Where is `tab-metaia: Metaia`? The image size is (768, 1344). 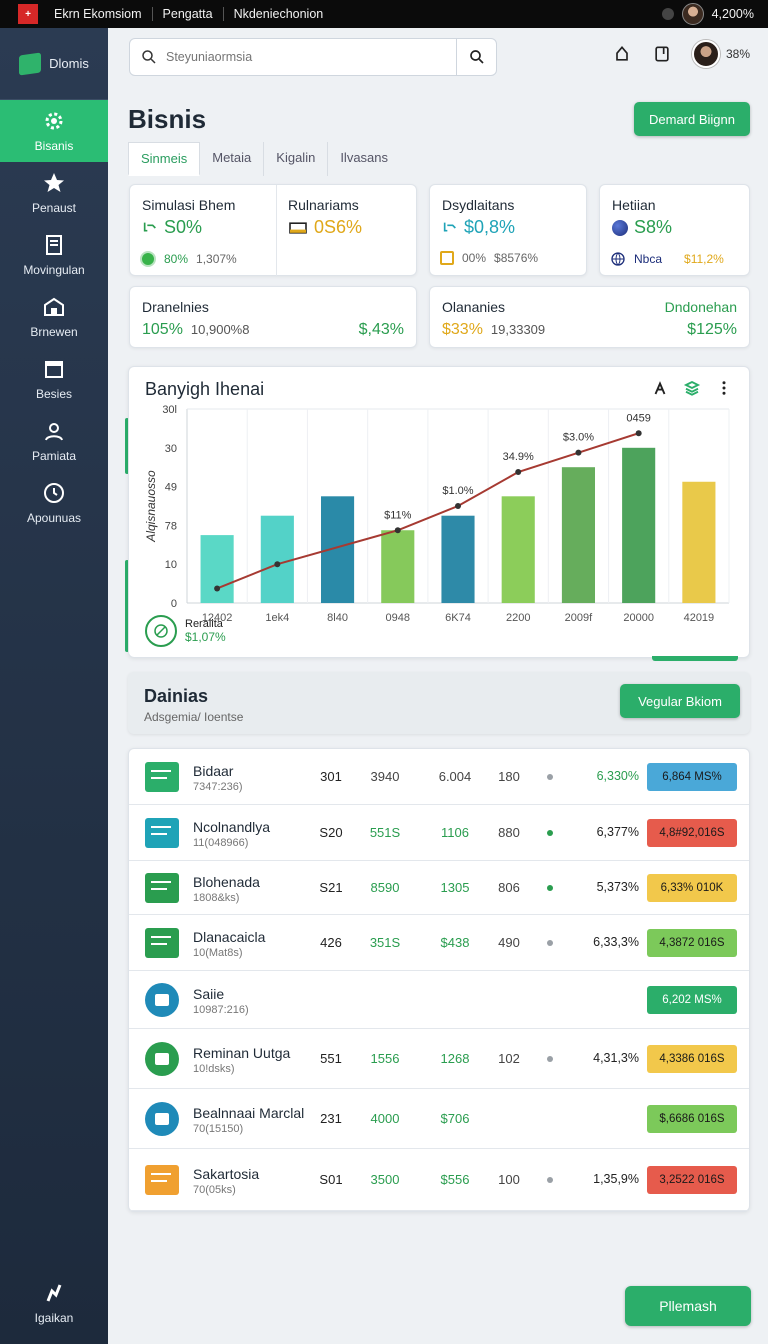
tab-metaia: Metaia is located at coordinates (232, 159).